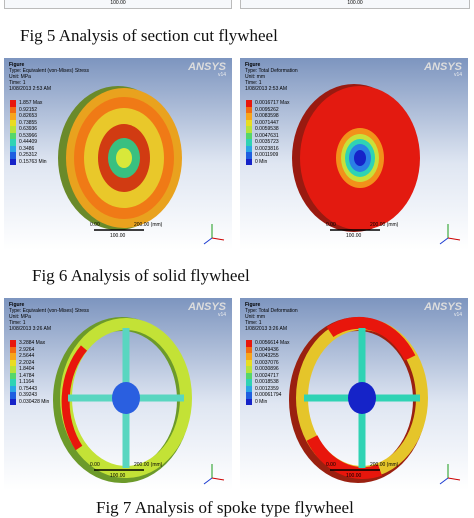  Describe the element at coordinates (29, 349) in the screenshot. I see `legend-row: 2.9264` at that location.